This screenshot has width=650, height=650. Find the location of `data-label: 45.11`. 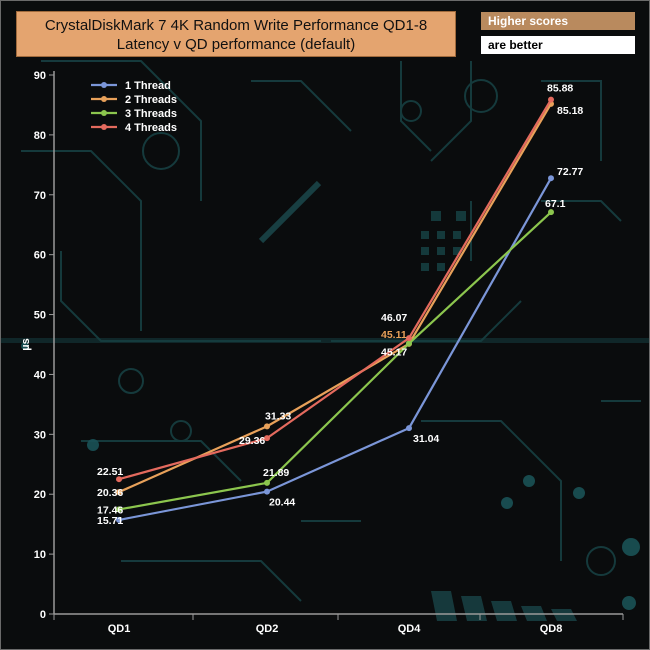

data-label: 45.11 is located at coordinates (394, 335).